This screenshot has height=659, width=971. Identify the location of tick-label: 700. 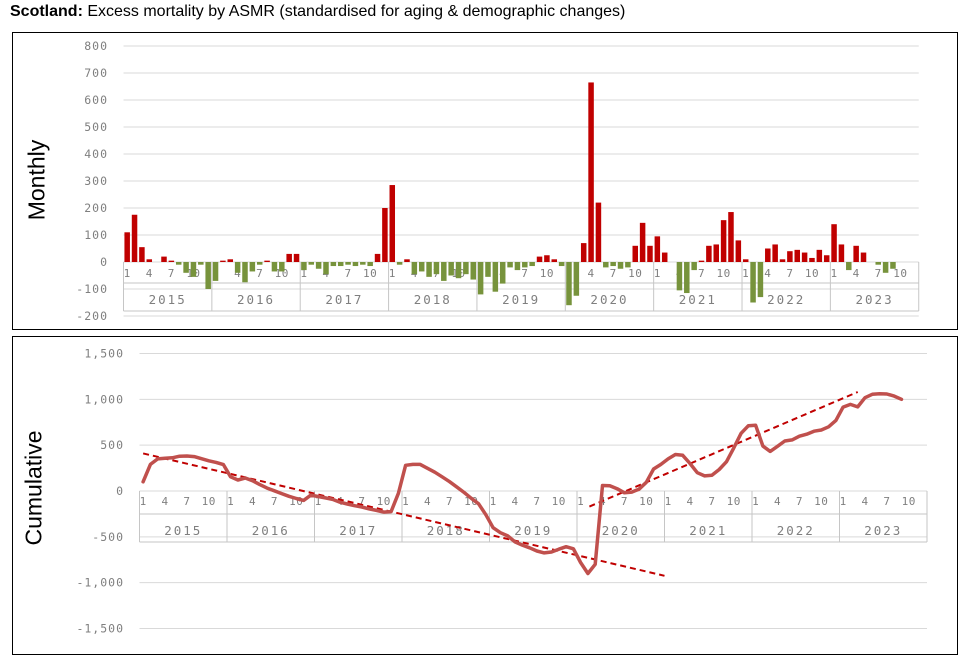
(96, 73).